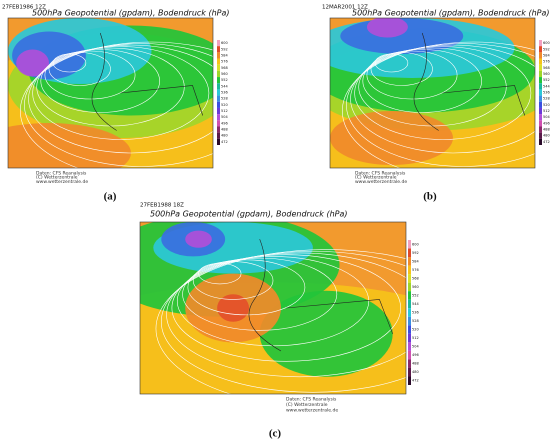 The width and height of the screenshot is (550, 448). I want to click on credit: (C) Wetterzentrale, so click(307, 405).